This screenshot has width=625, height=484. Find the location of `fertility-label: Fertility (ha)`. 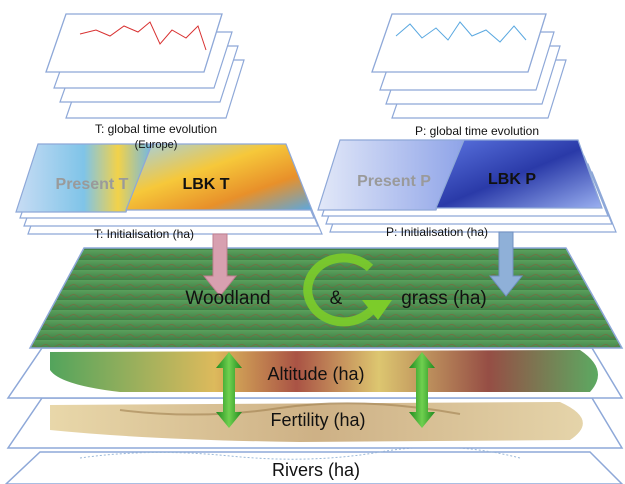

fertility-label: Fertility (ha) is located at coordinates (317, 420).